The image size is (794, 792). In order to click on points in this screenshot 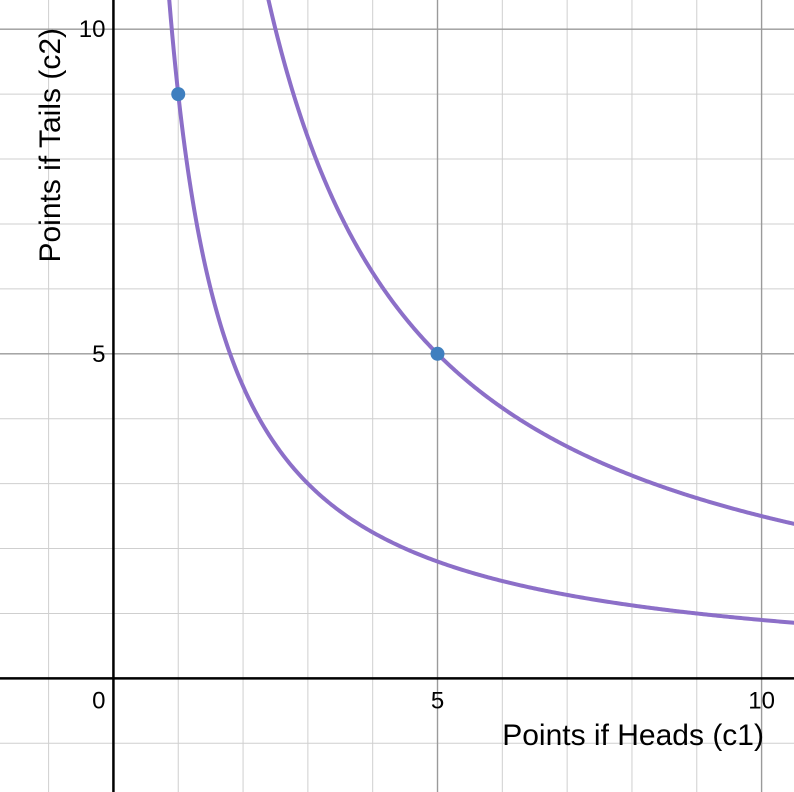, I will do `click(308, 224)`.